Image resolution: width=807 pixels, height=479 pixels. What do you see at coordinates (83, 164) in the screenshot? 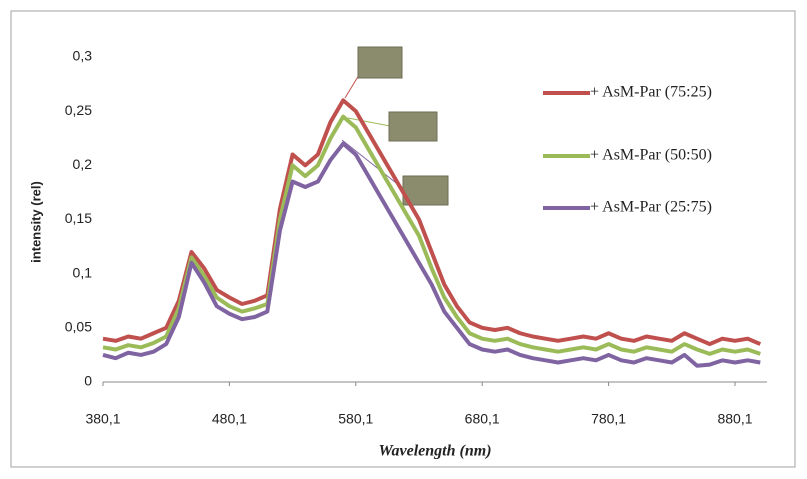
I see `y-tick-label: 0,2` at bounding box center [83, 164].